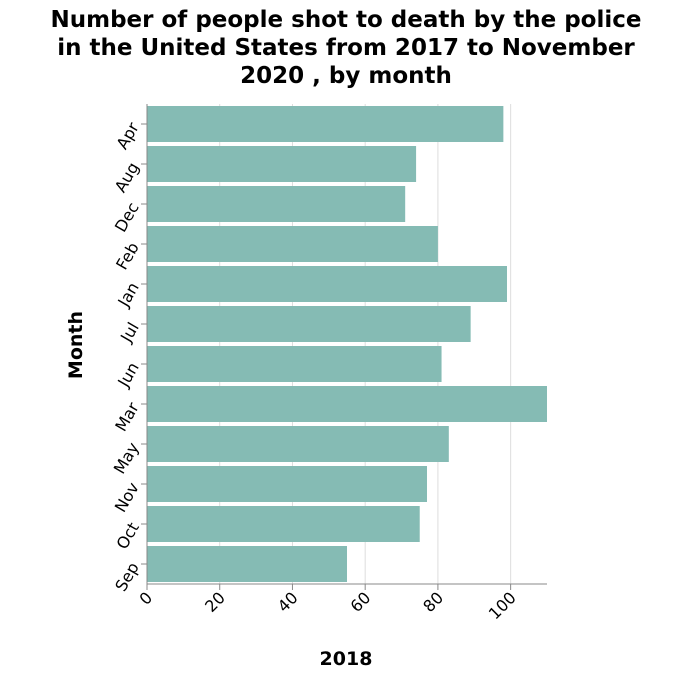  Describe the element at coordinates (283, 524) in the screenshot. I see `bar-oct` at that location.